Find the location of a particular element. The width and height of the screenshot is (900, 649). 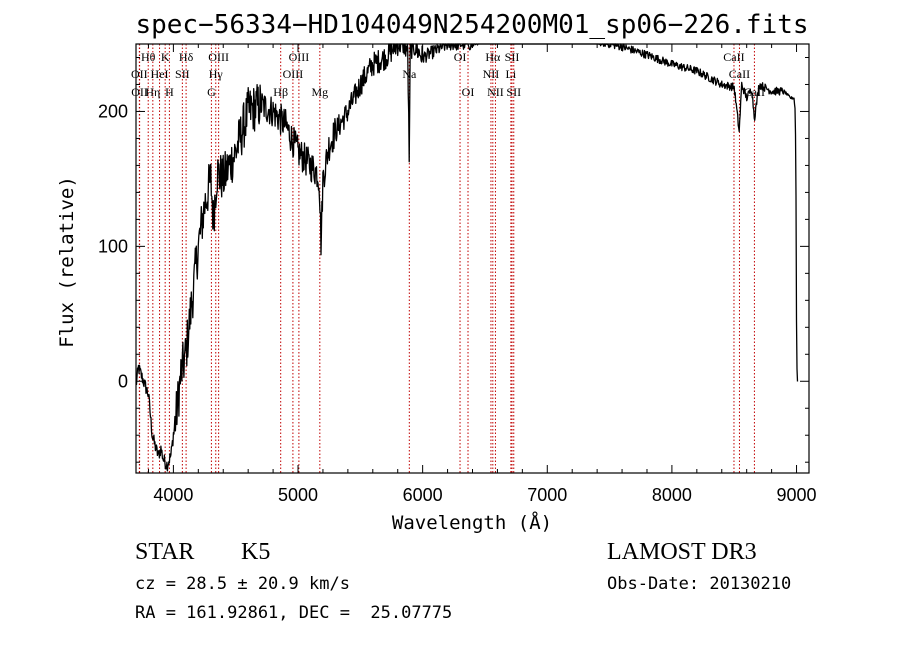

x-axis-label: Wavelength (Å) is located at coordinates (472, 522).